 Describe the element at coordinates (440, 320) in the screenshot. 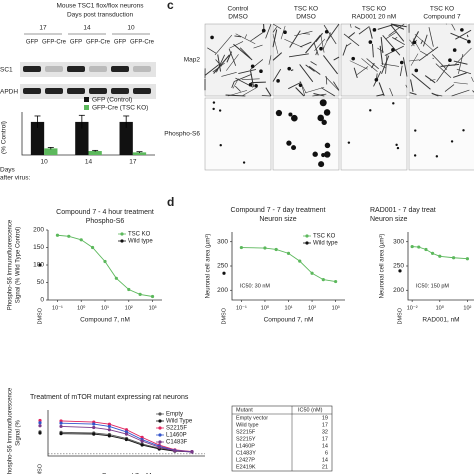

I see `x-axis-label: RAD001, nM` at that location.